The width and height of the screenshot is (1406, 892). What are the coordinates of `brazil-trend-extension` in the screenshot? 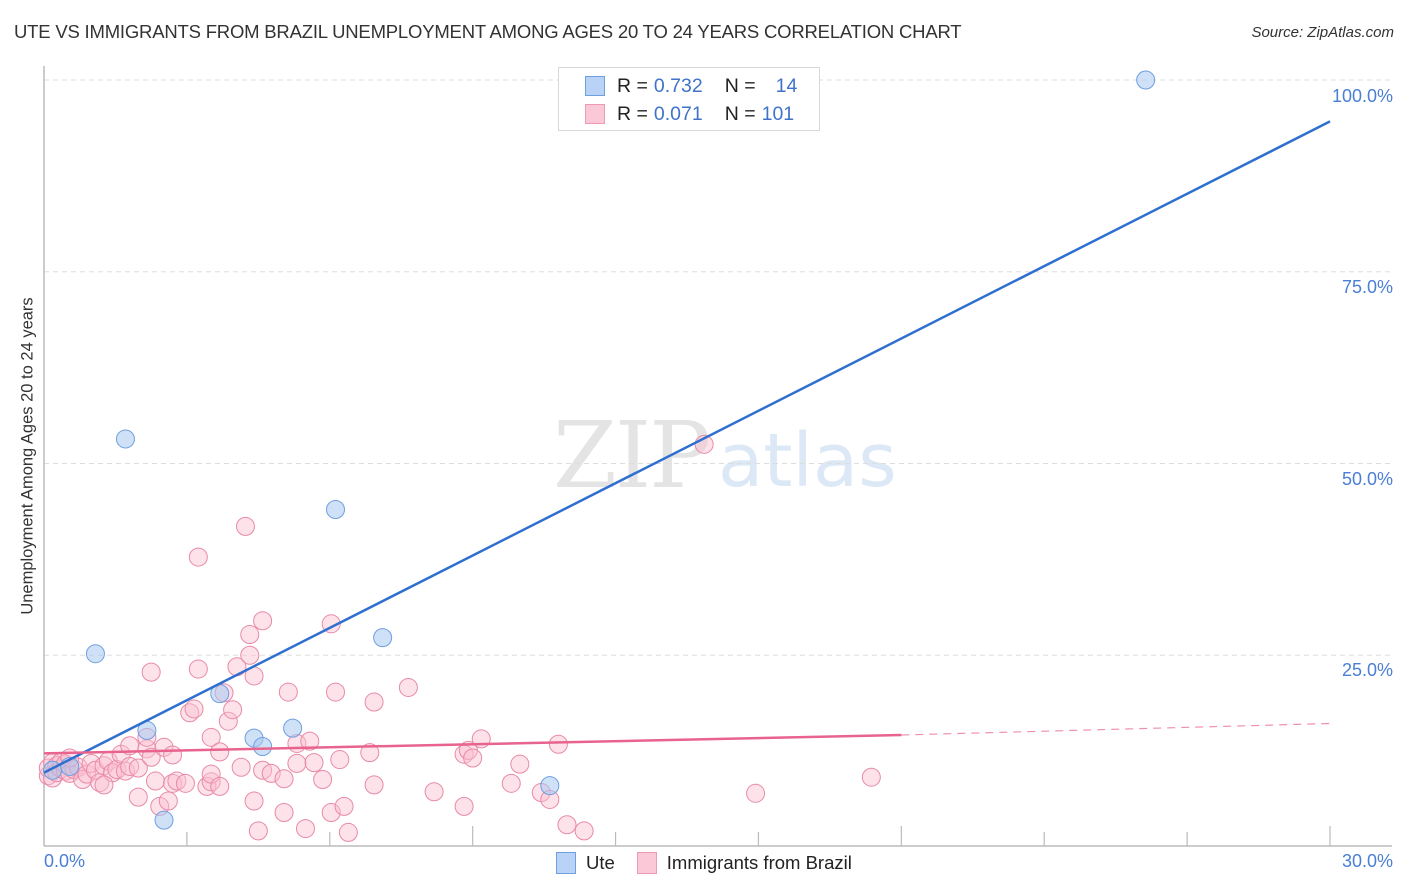 It's located at (1116, 729).